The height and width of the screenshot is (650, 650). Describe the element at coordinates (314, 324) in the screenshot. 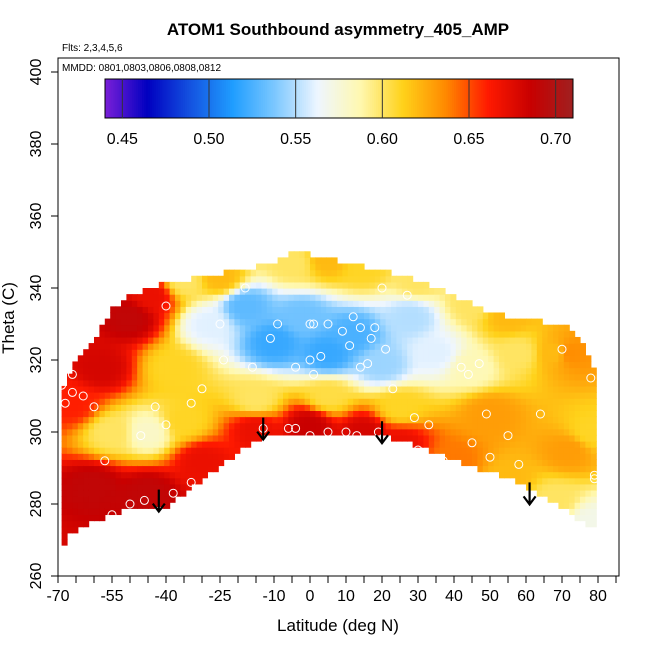

I see `observation-point` at that location.